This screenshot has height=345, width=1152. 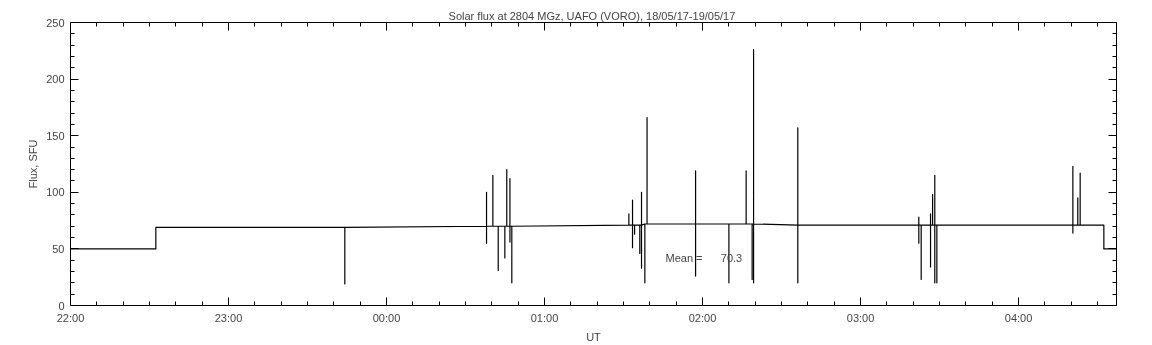 What do you see at coordinates (55, 135) in the screenshot?
I see `y-tick-label: 150` at bounding box center [55, 135].